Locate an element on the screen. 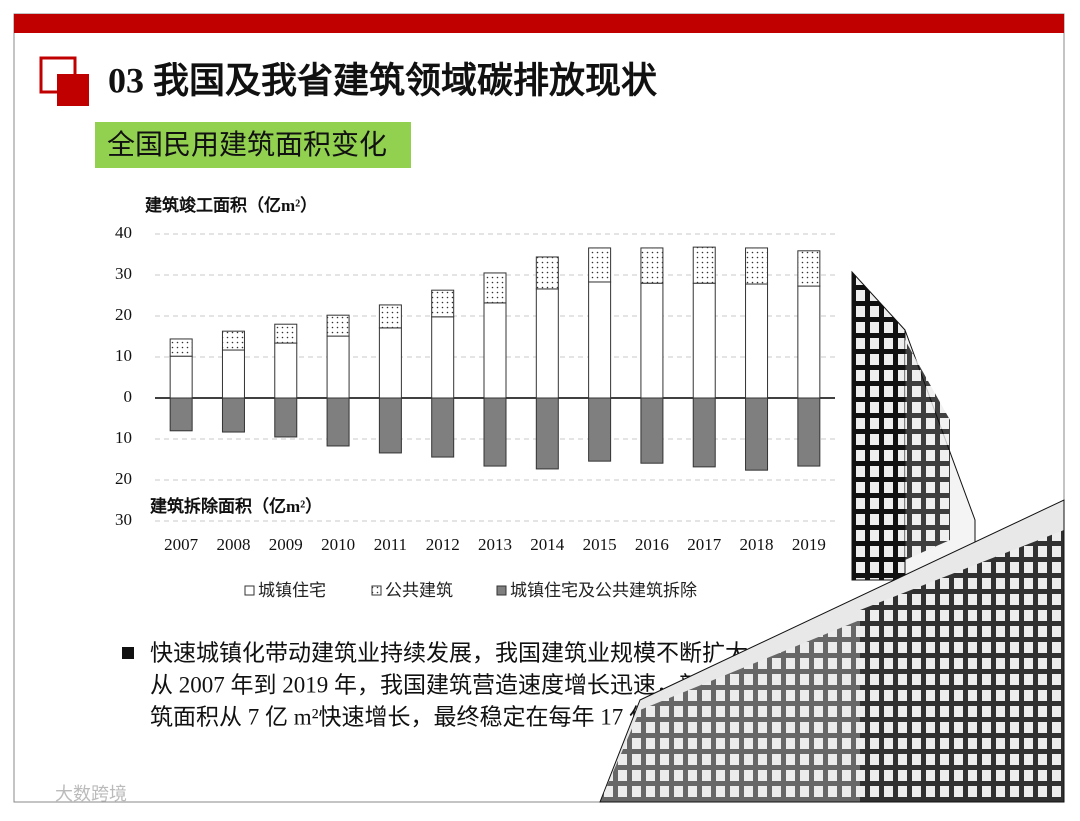 This screenshot has width=1080, height=821. legend: 城镇住宅 公共建筑 城镇住宅及公共建筑拆除 is located at coordinates (470, 591).